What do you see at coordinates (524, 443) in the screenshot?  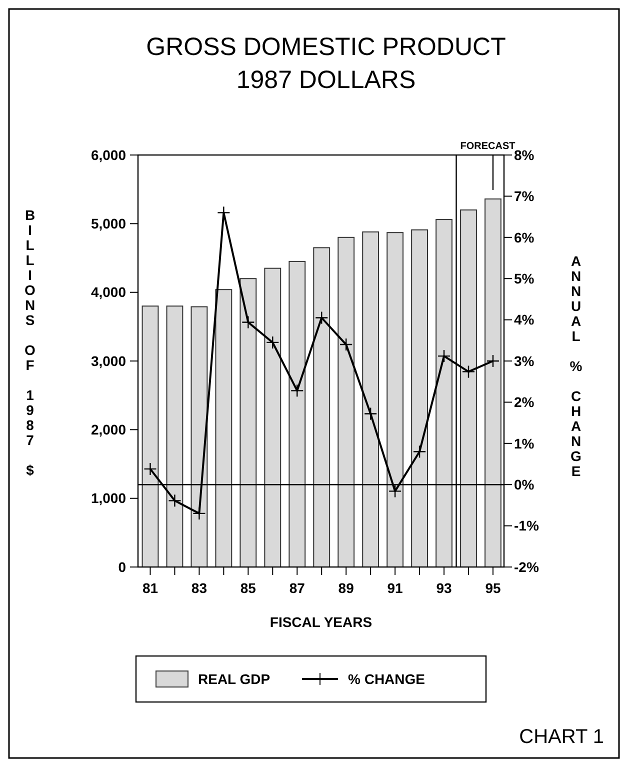 I see `y2-tick-label: 1%` at bounding box center [524, 443].